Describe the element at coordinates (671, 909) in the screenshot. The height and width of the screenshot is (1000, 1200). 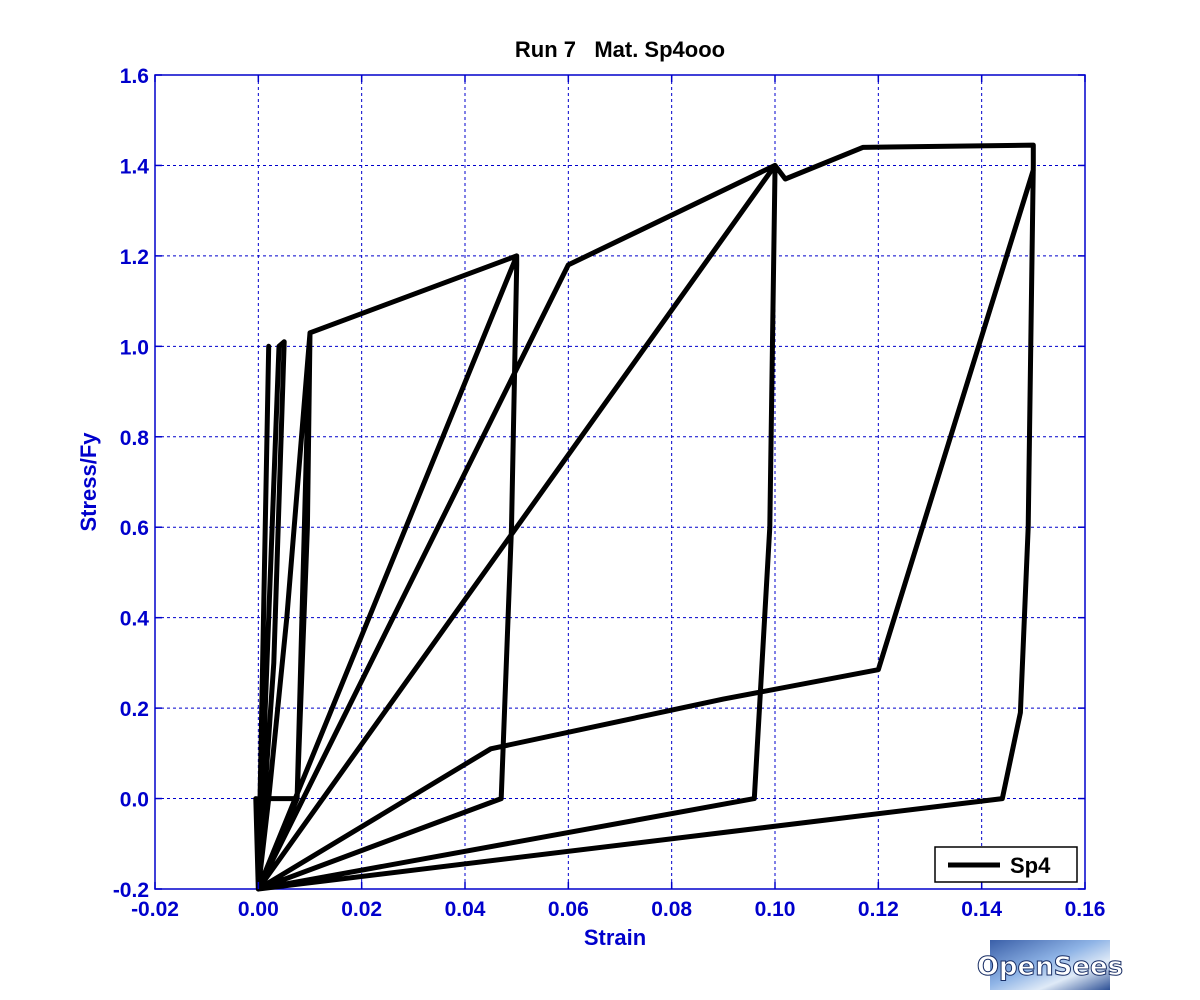
I see `x-tick-label: 0.08` at that location.